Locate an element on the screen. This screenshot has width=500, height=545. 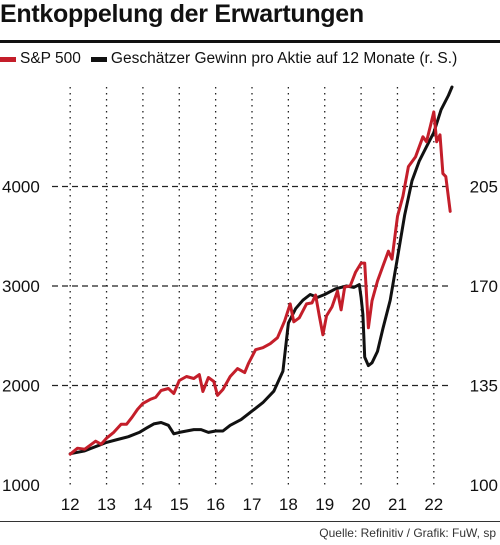
y-left-tick-label-4000: 4000 is located at coordinates (21, 187).